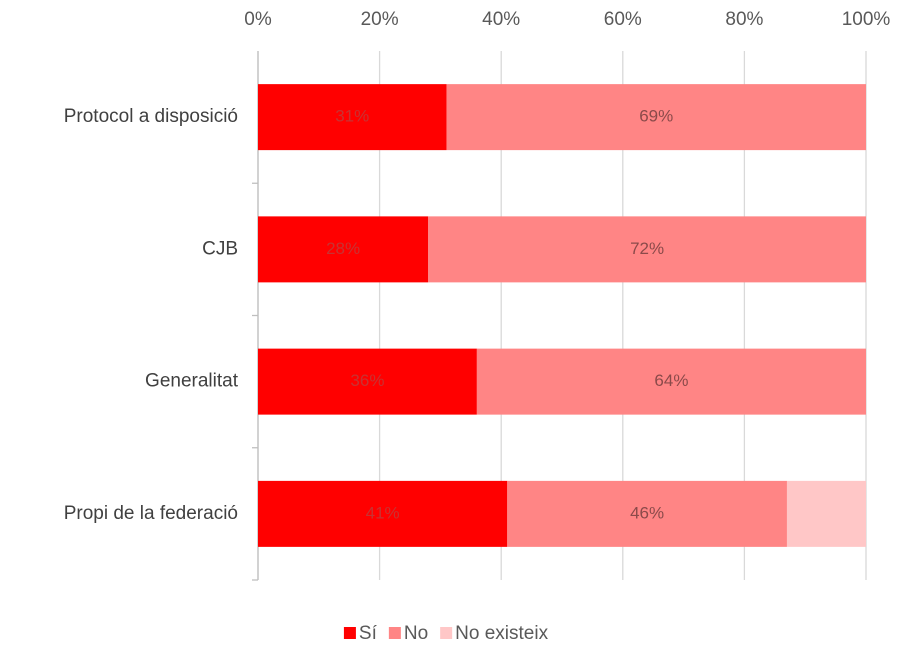  What do you see at coordinates (416, 633) in the screenshot?
I see `legend-label: No` at bounding box center [416, 633].